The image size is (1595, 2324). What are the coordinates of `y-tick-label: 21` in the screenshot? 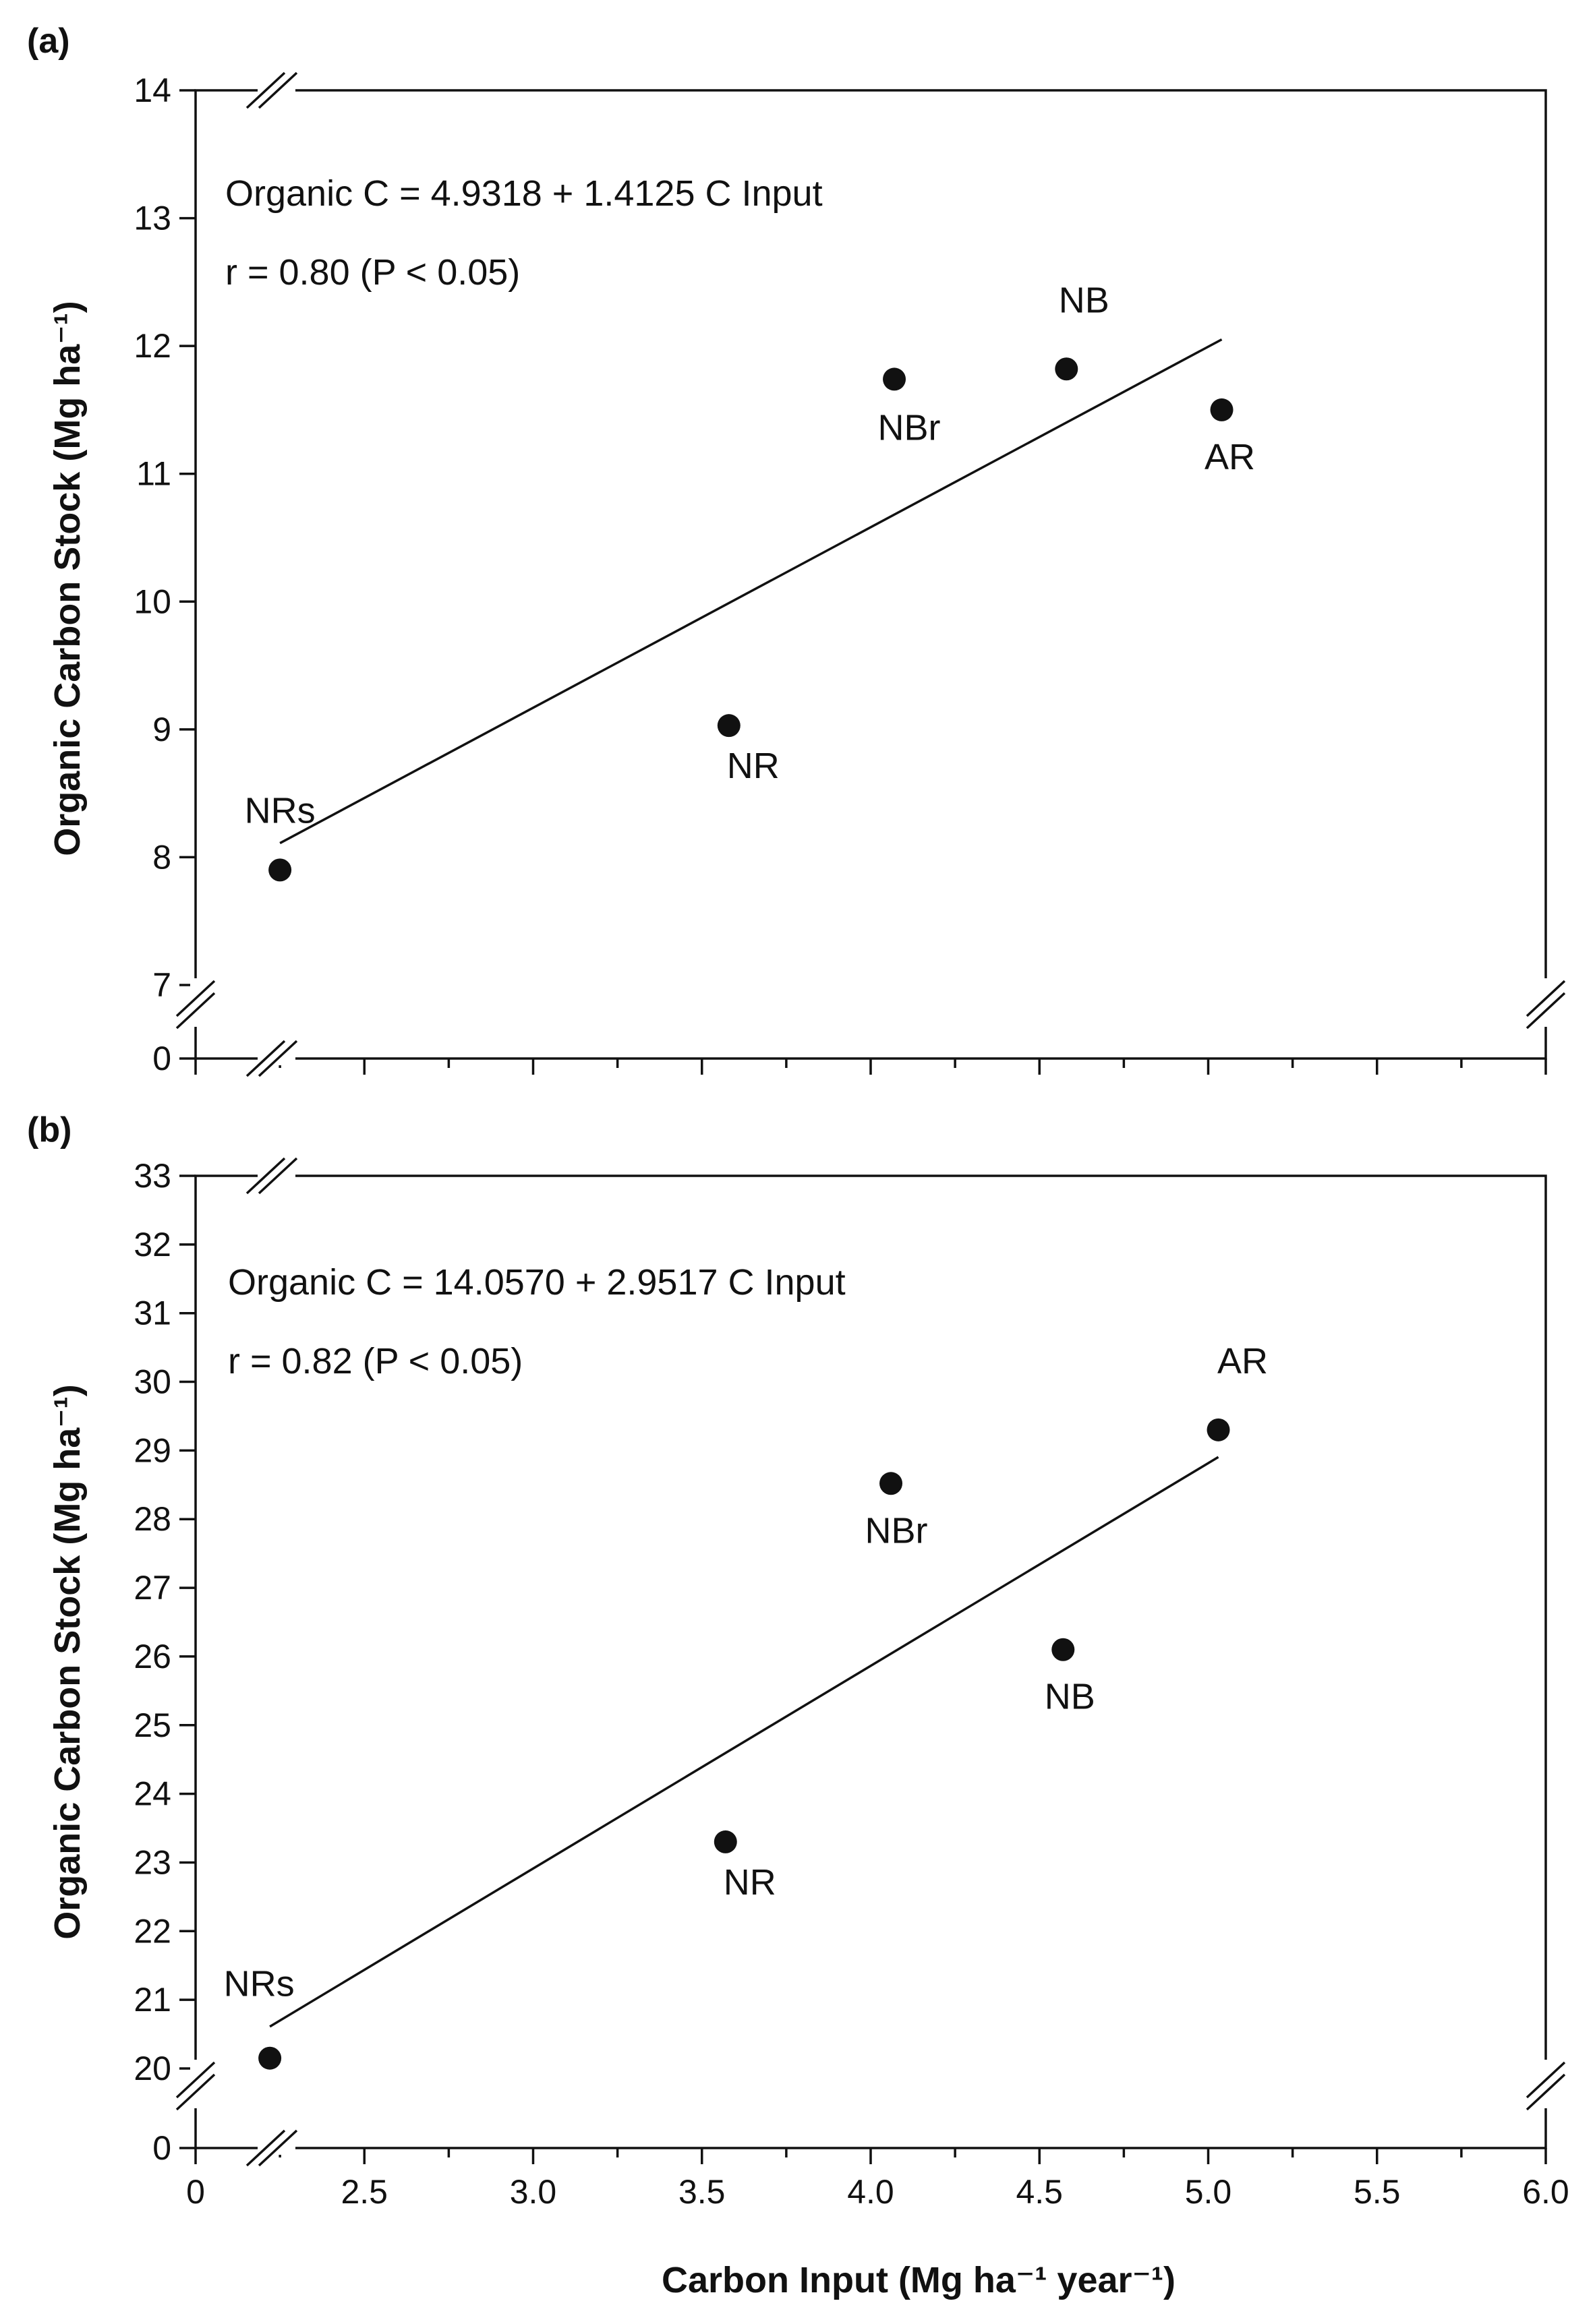 It's located at (152, 2000).